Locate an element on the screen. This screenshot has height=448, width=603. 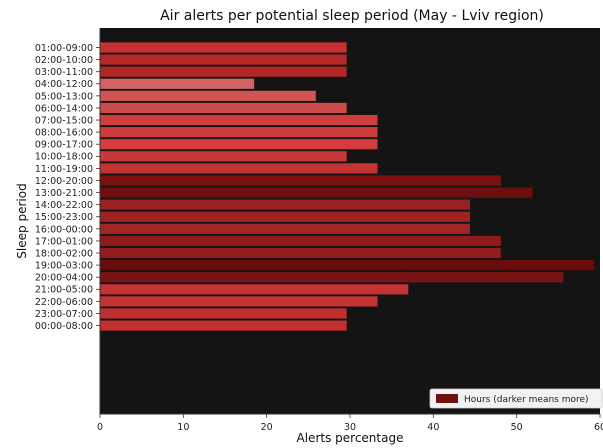
bar-21:00-05:00 is located at coordinates (254, 289).